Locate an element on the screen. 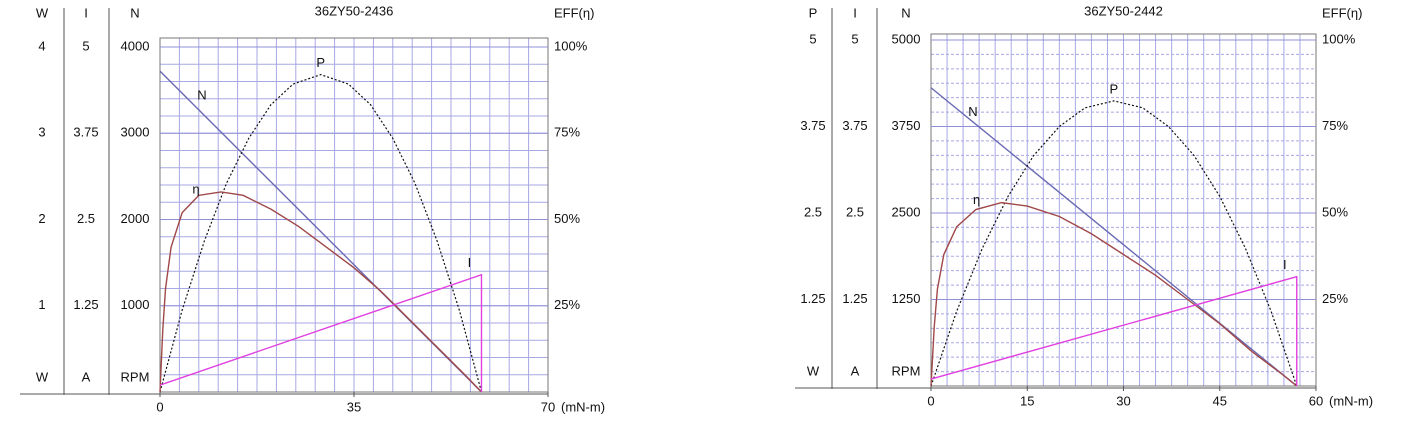 The height and width of the screenshot is (438, 1422). y-tick-label: 2 is located at coordinates (41, 218).